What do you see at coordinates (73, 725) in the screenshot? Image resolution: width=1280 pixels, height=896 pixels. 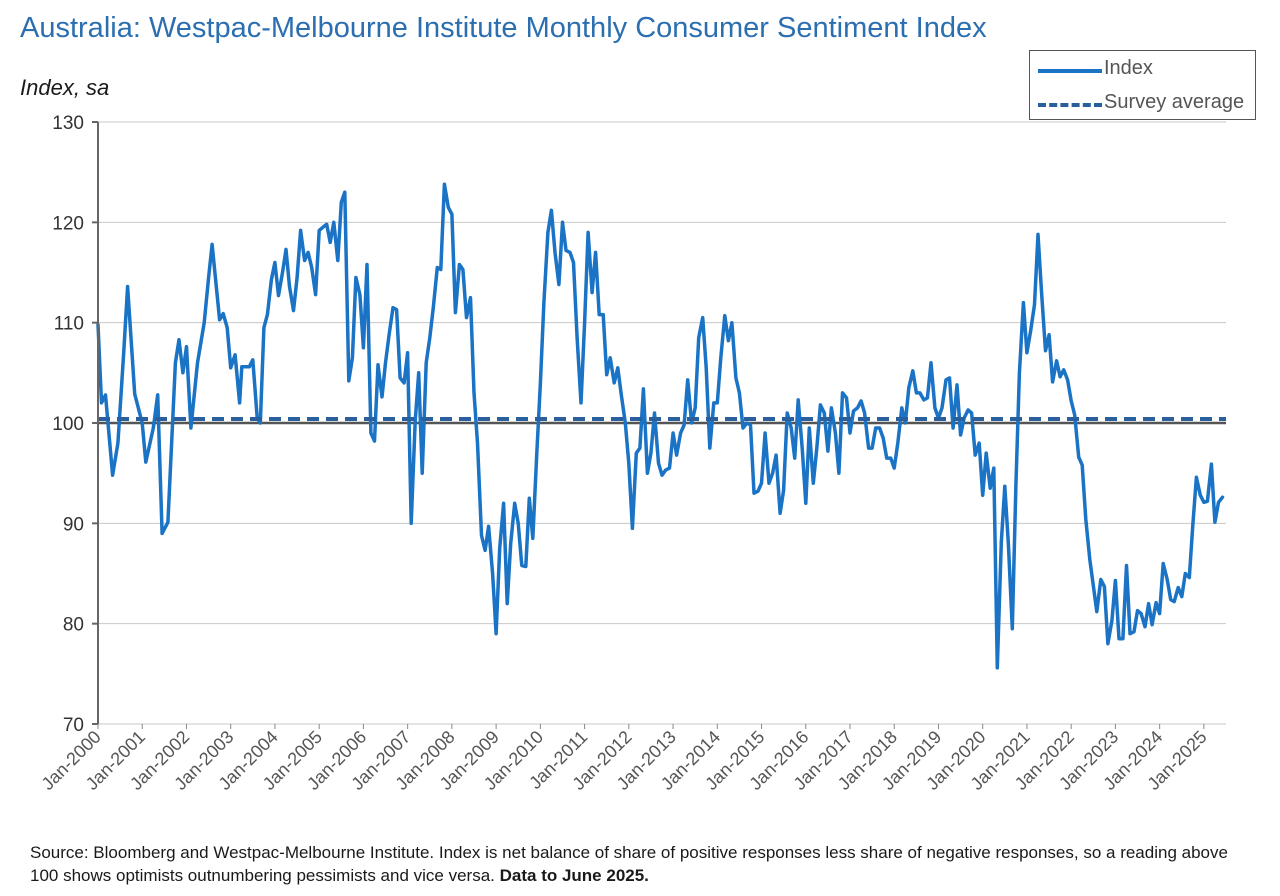 I see `y-tick-label-70: 70` at bounding box center [73, 725].